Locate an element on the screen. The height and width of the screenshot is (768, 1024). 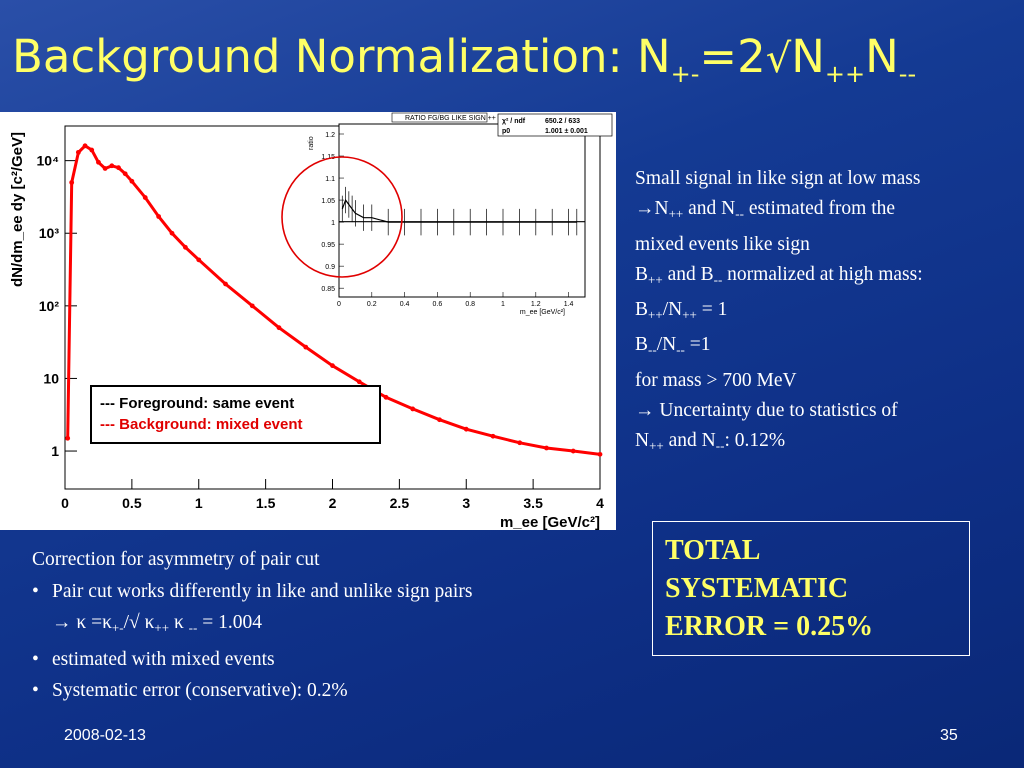
inset-y-tick-label: 0.85 is located at coordinates (328, 289).